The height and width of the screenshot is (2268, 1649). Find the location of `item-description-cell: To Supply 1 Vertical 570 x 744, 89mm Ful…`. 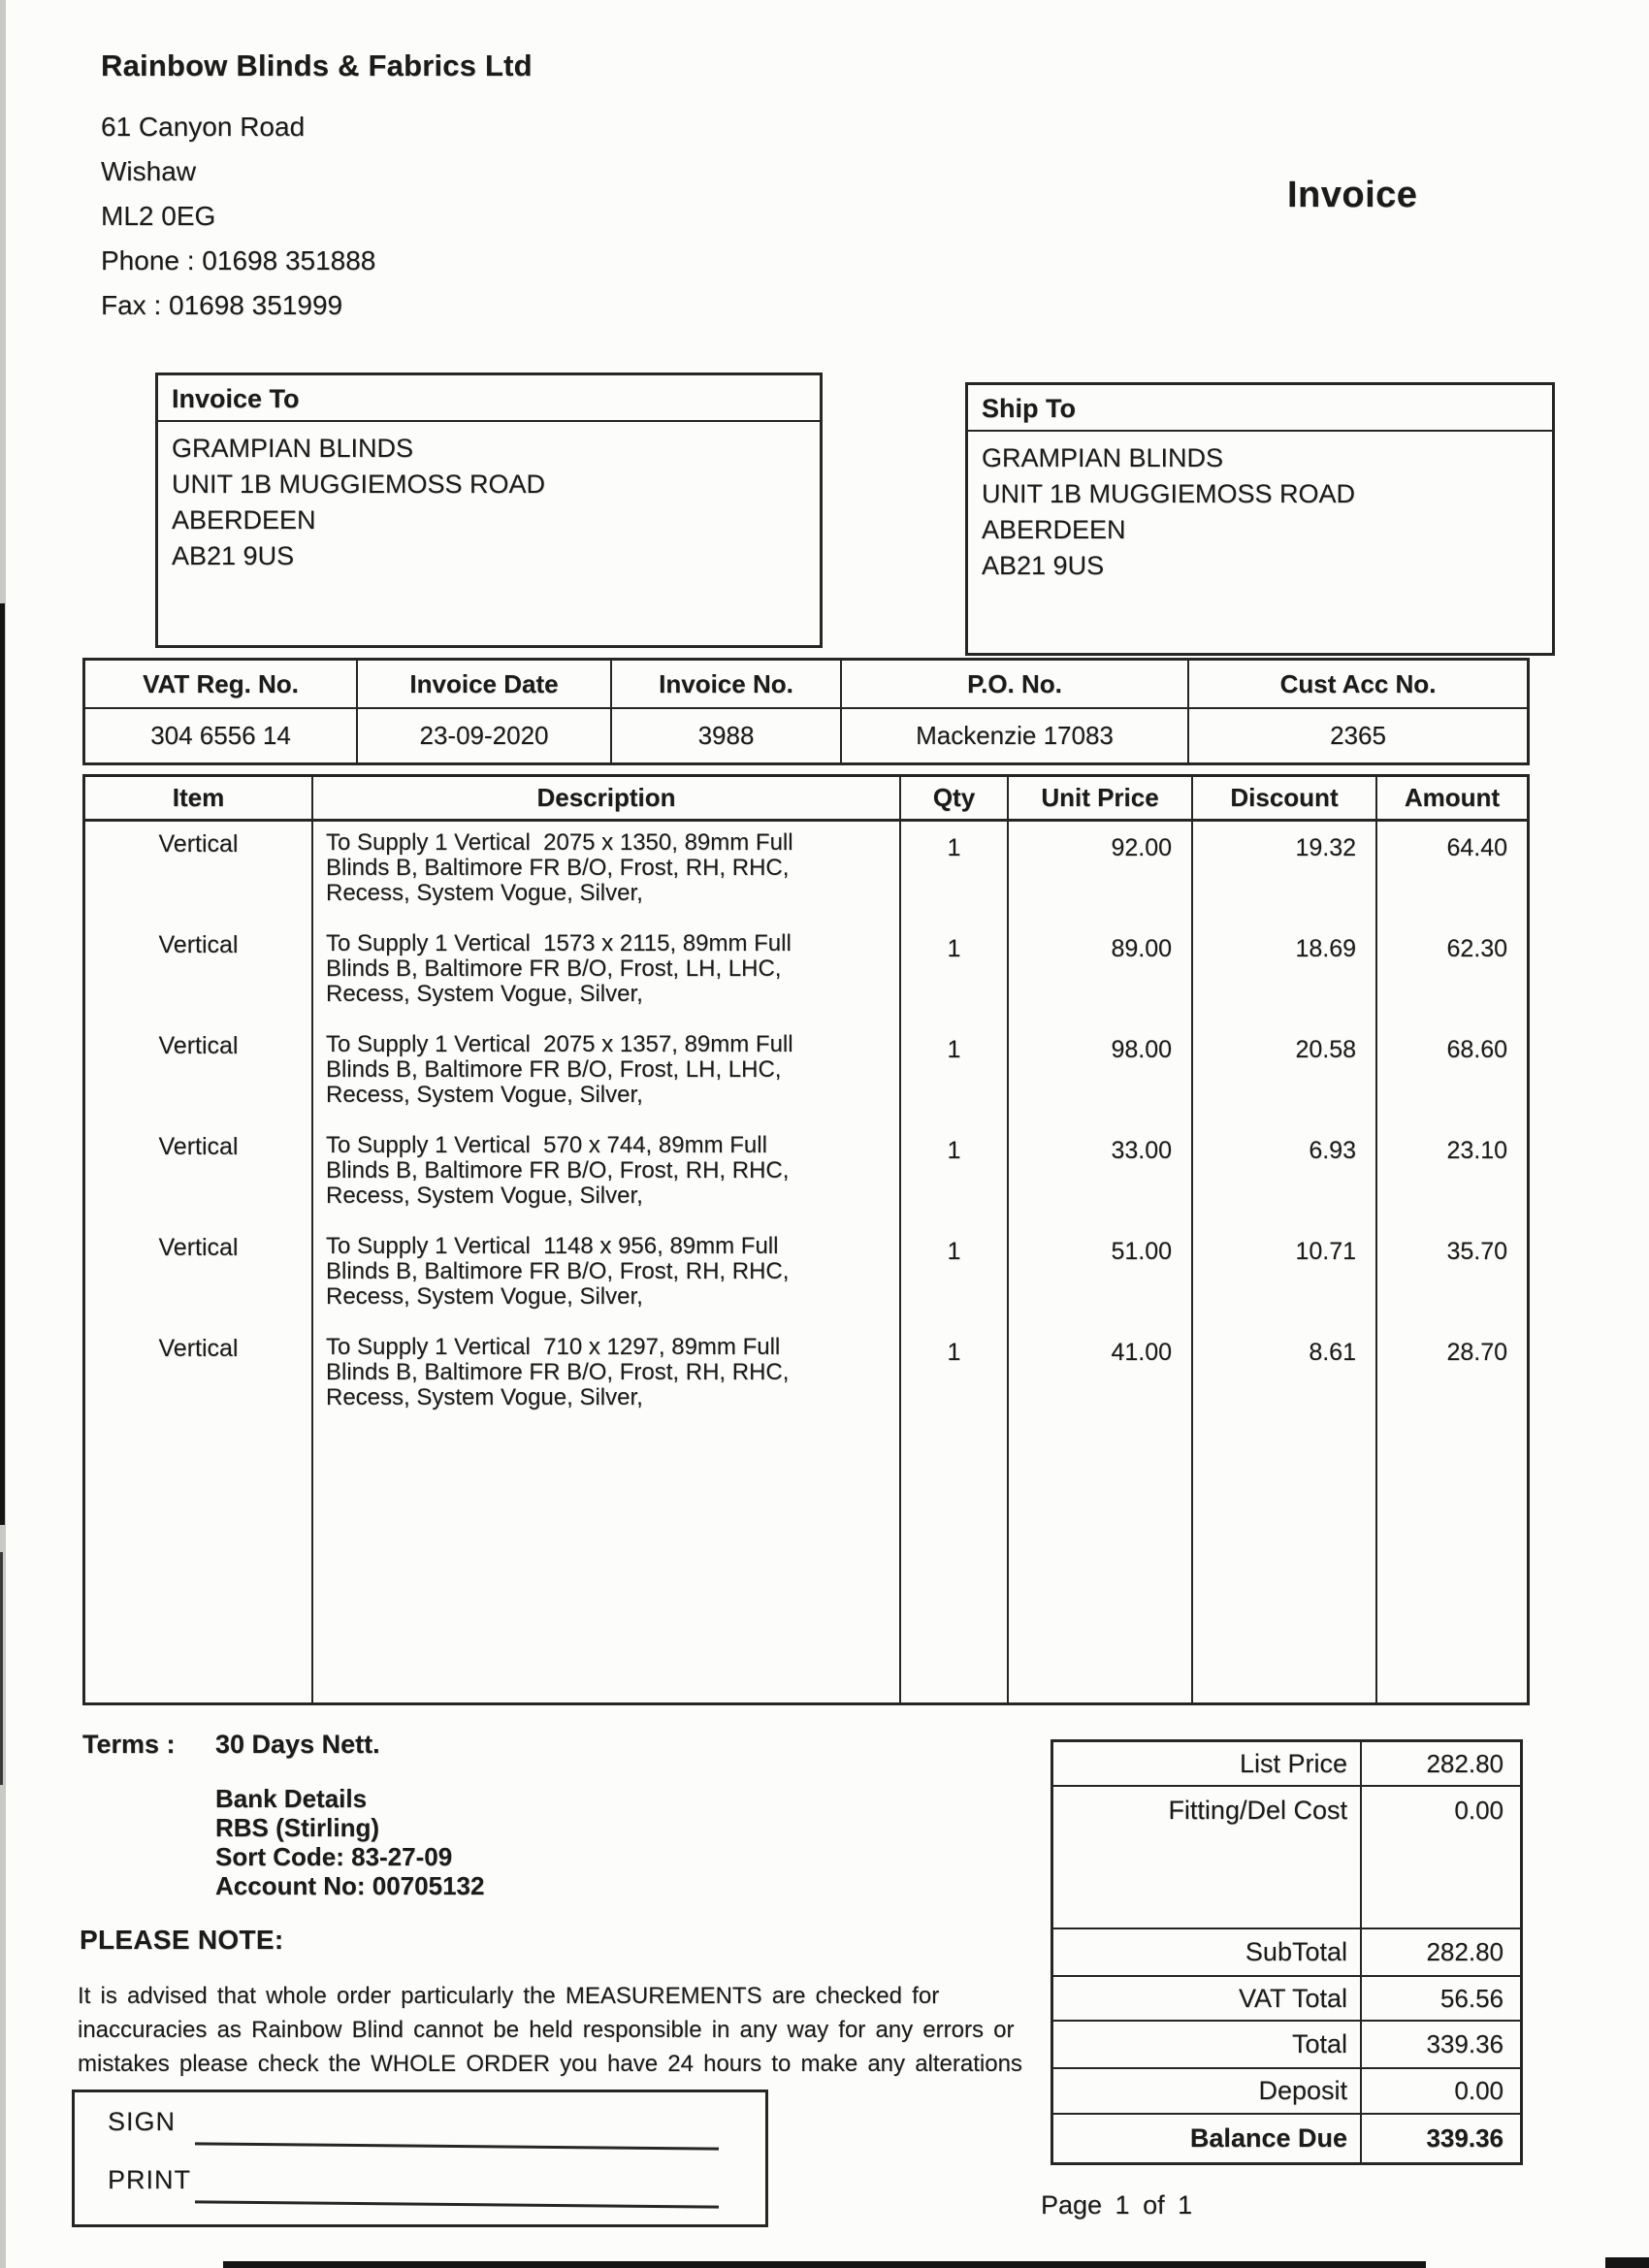

item-description-cell: To Supply 1 Vertical 570 x 744, 89mm Ful… is located at coordinates (607, 1174).